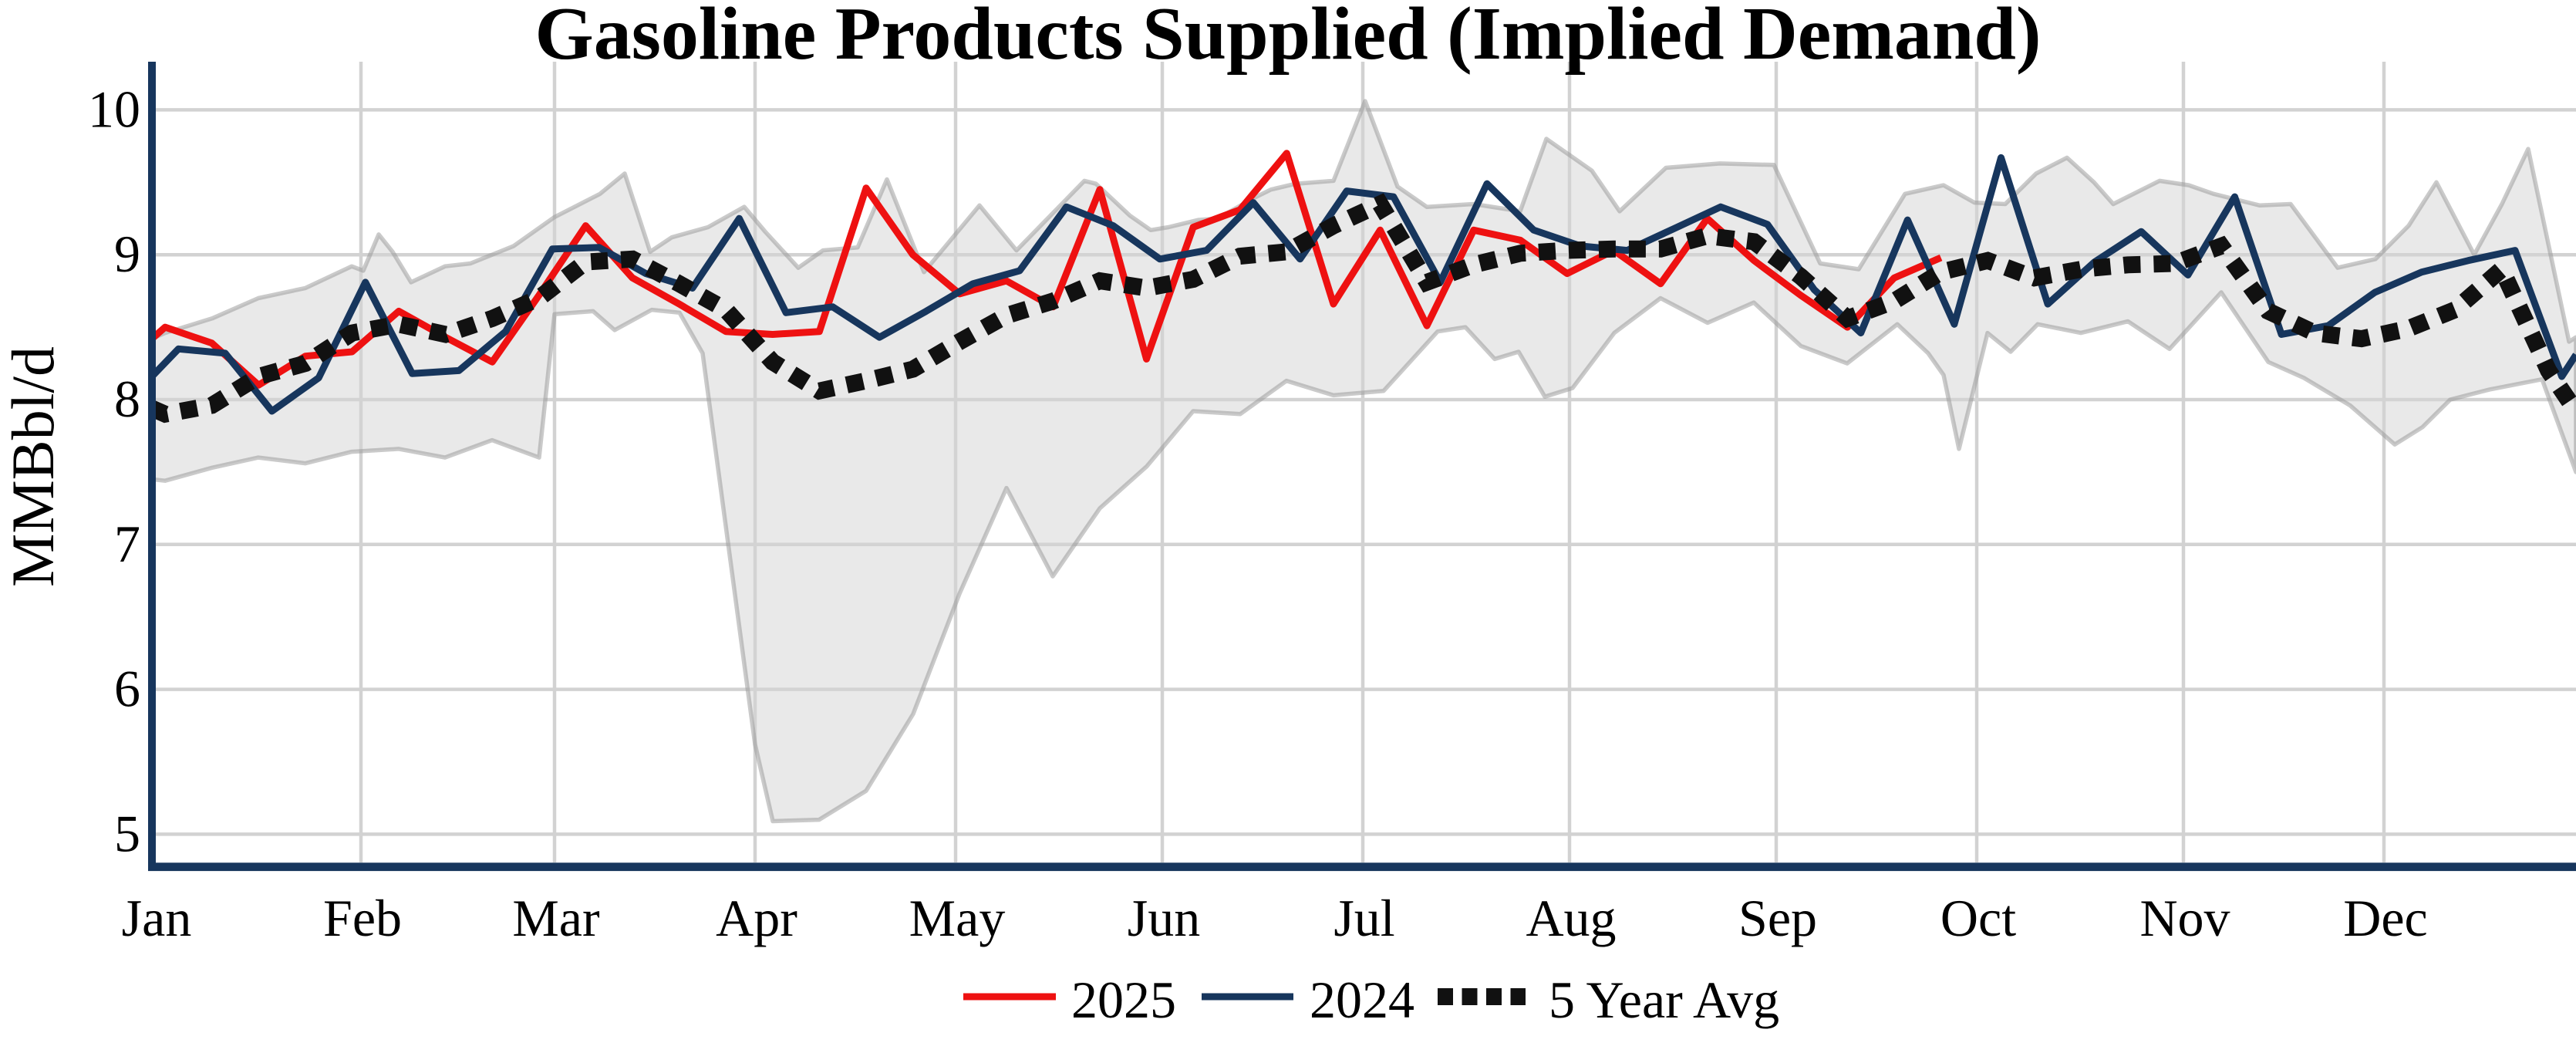 The height and width of the screenshot is (1053, 2576). What do you see at coordinates (114, 109) in the screenshot?
I see `svg-text: 10` at bounding box center [114, 109].